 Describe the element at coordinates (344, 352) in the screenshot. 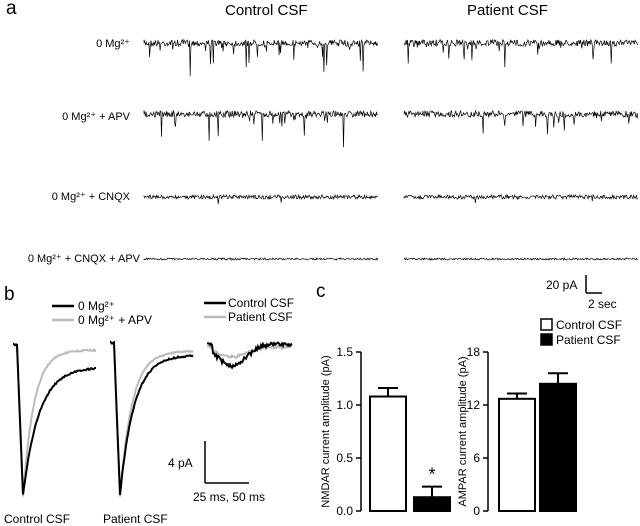

I see `y-tick-label: 1.5` at that location.